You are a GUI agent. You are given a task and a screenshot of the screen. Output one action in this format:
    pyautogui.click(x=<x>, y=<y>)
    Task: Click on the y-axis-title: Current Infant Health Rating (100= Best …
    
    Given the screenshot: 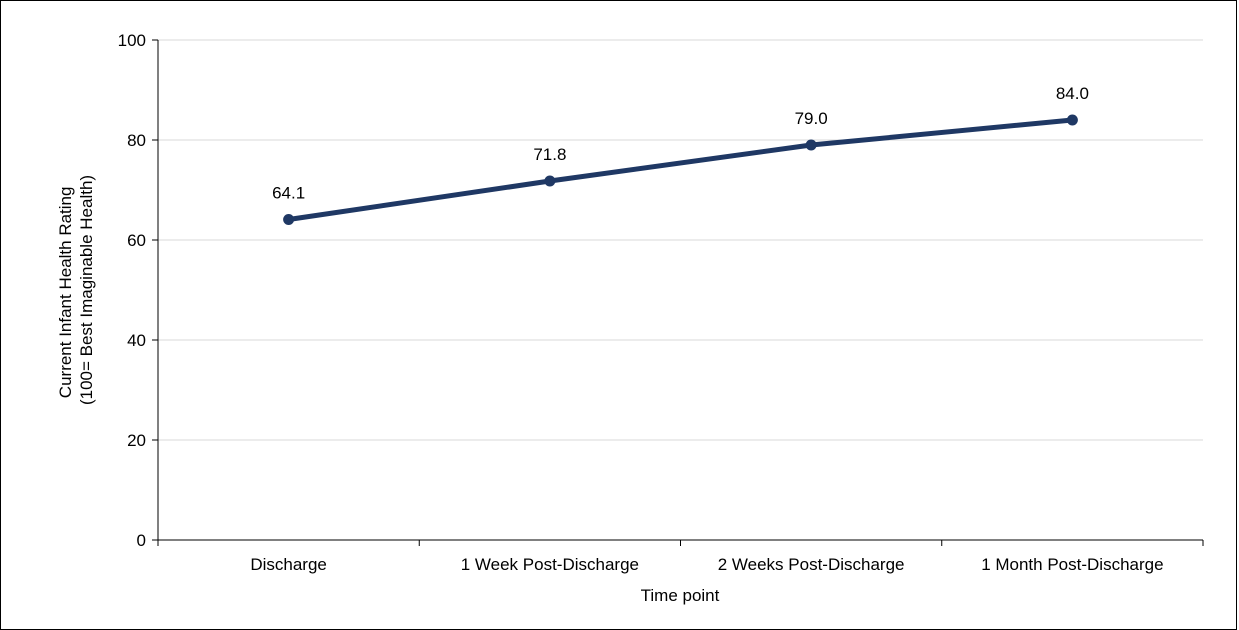 What is the action you would take?
    pyautogui.click(x=76, y=290)
    